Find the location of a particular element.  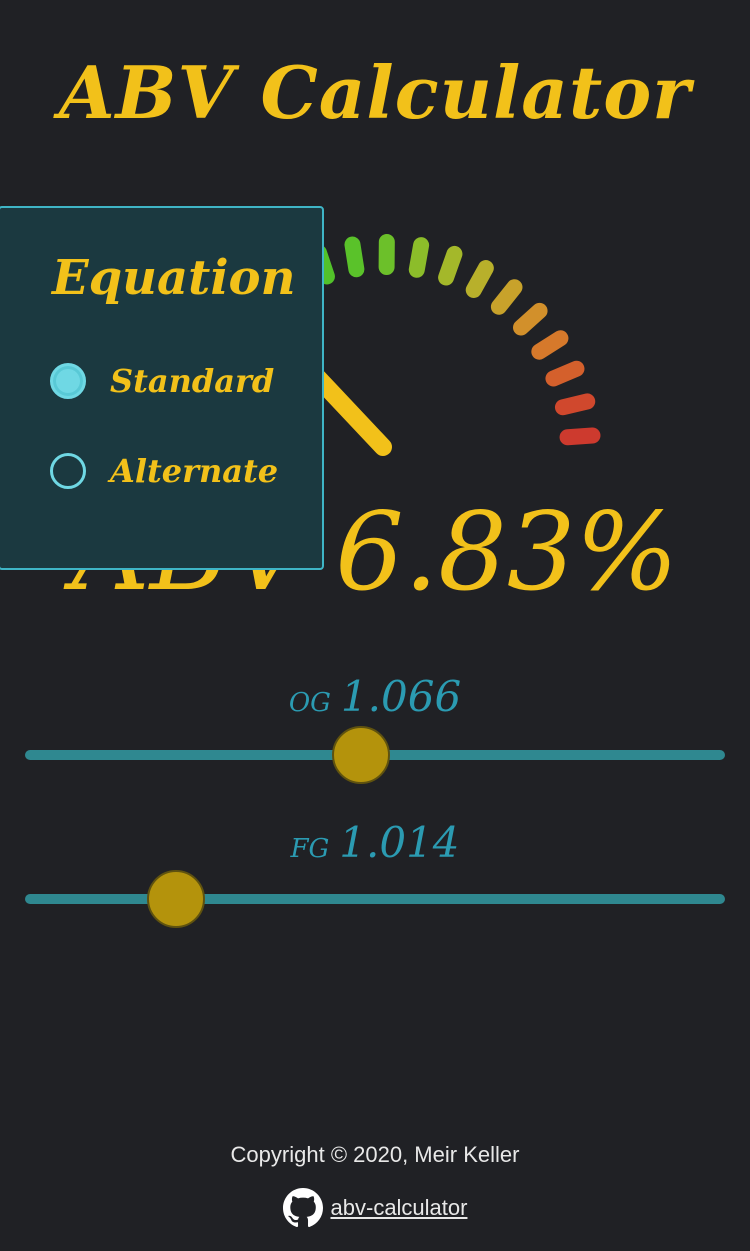

fg-name: FG is located at coordinates (310, 849).